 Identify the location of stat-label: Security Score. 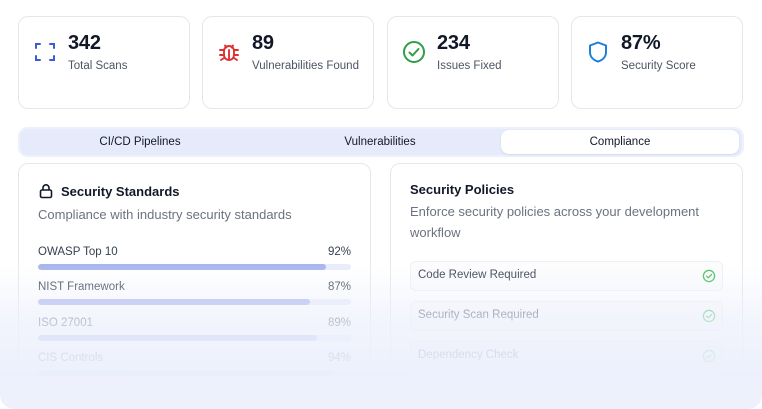
(658, 66).